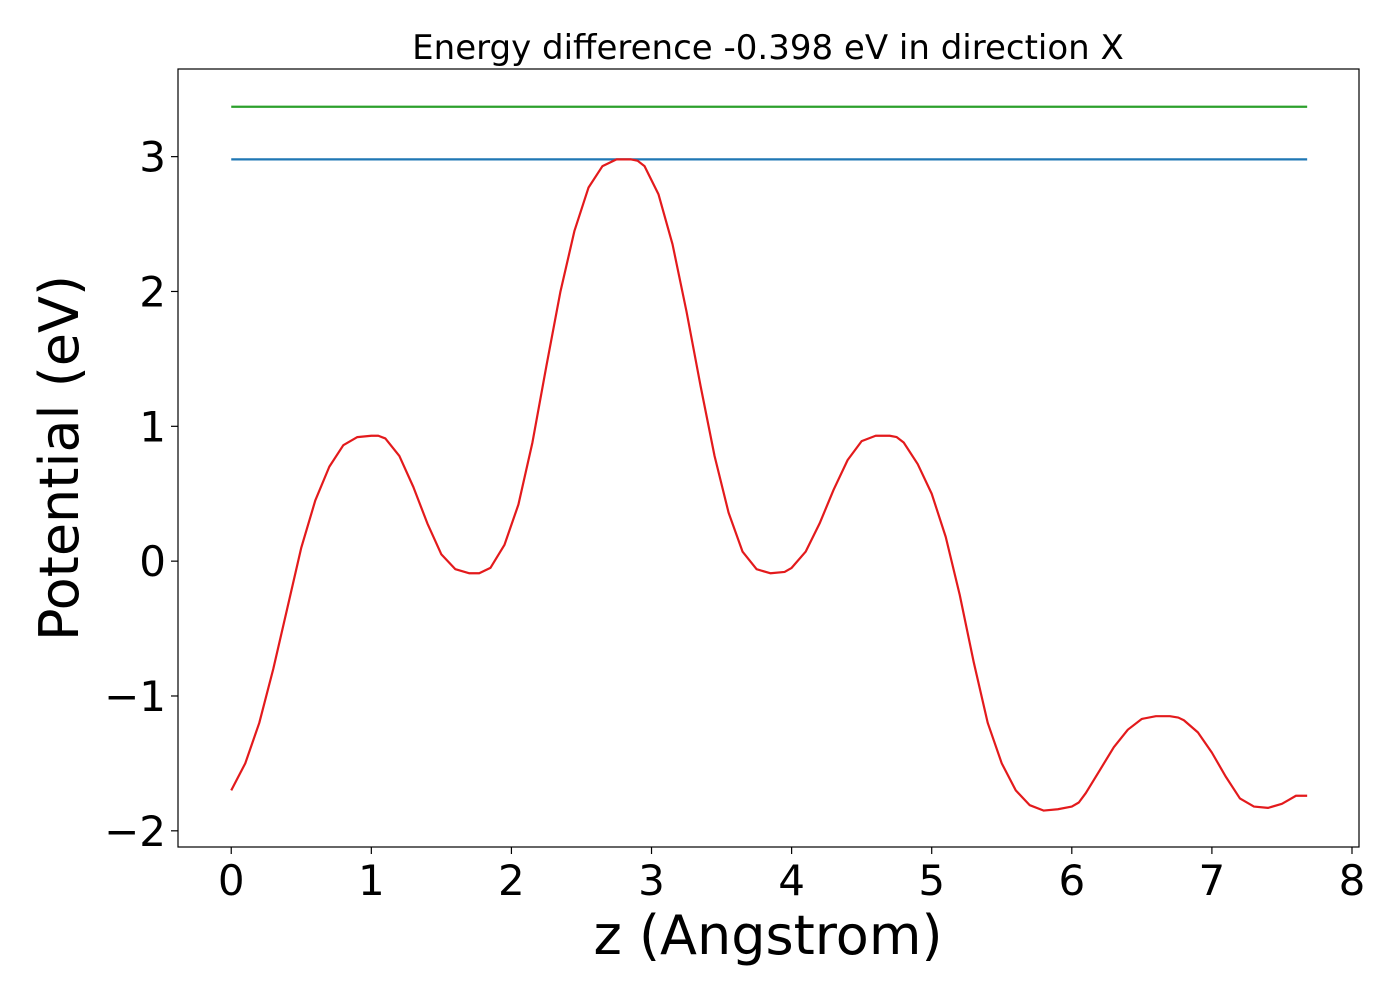  I want to click on y-axis-ticks: −2 −1 0 1 2 3, so click(141, 494).